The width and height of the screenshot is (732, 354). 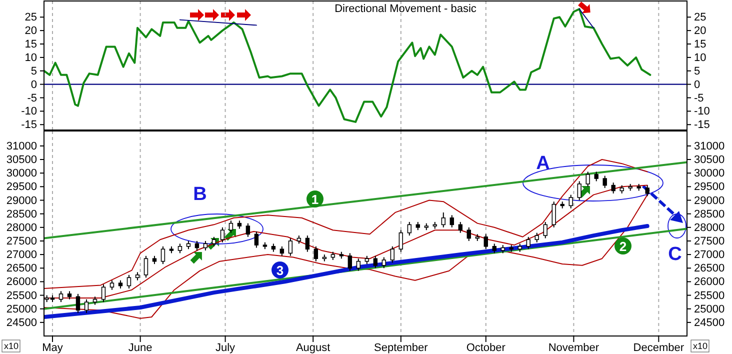 I want to click on y2-tick-label: 0, so click(x=697, y=84).